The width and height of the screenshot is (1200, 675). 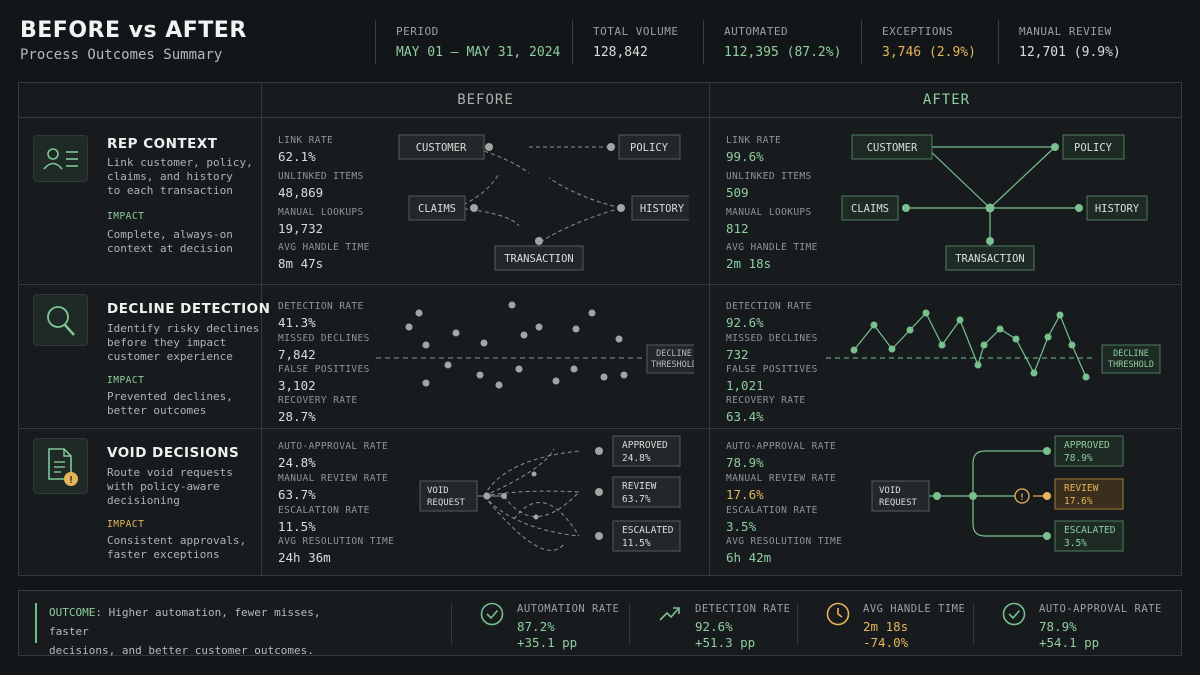 What do you see at coordinates (1078, 458) in the screenshot?
I see `svg-text: 78.9%` at bounding box center [1078, 458].